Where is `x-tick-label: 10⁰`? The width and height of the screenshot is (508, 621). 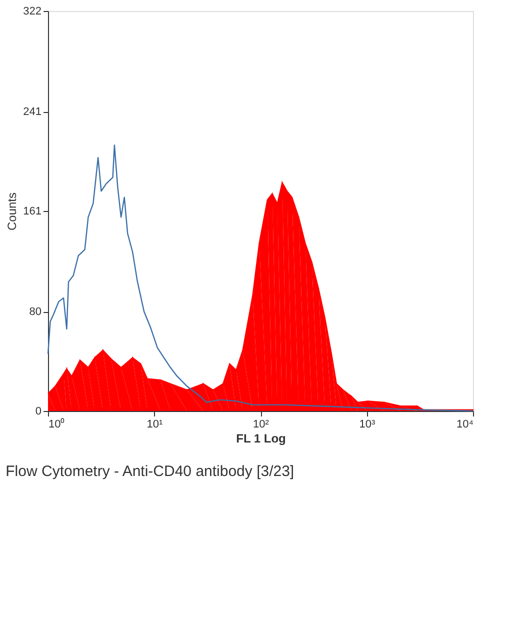 x-tick-label: 10⁰ is located at coordinates (56, 424).